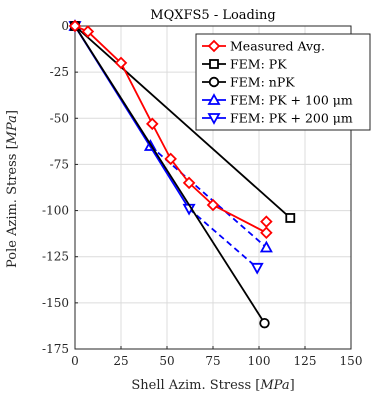 This screenshot has width=375, height=396. I want to click on series-4-point, so click(257, 268).